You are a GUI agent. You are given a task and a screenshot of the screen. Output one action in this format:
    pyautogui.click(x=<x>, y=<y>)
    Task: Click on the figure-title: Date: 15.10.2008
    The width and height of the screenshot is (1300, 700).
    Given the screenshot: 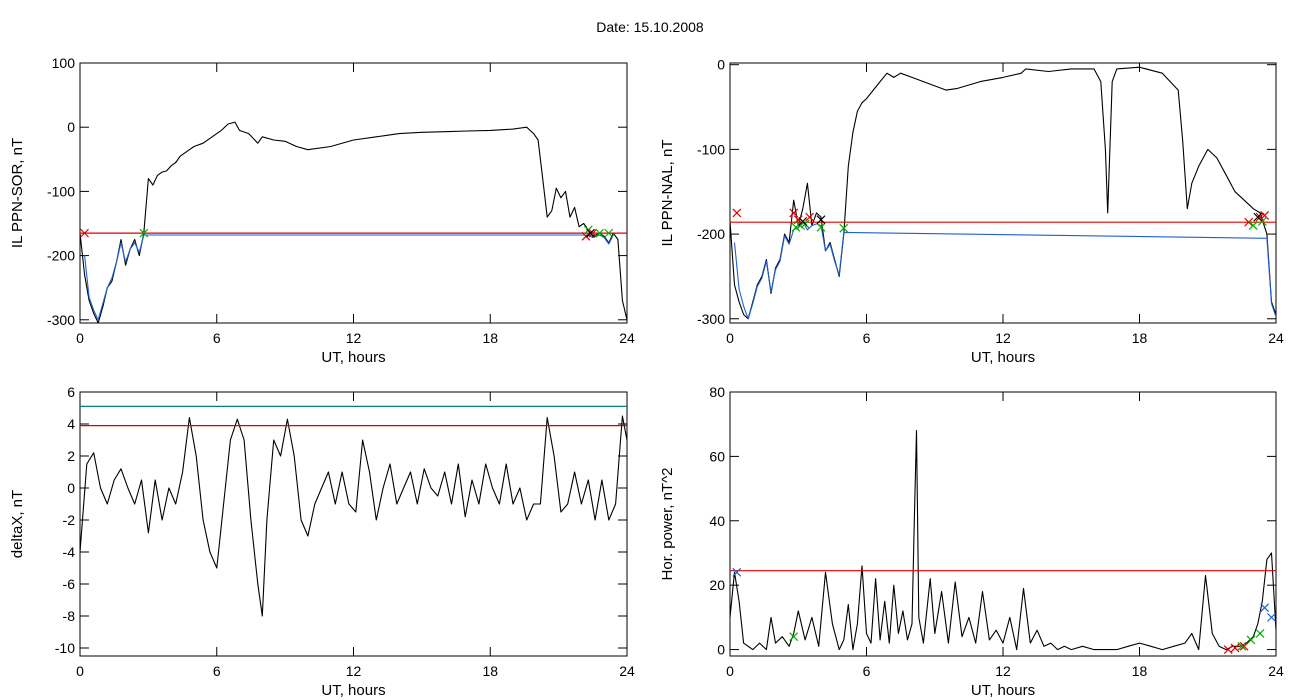 What is the action you would take?
    pyautogui.click(x=650, y=27)
    